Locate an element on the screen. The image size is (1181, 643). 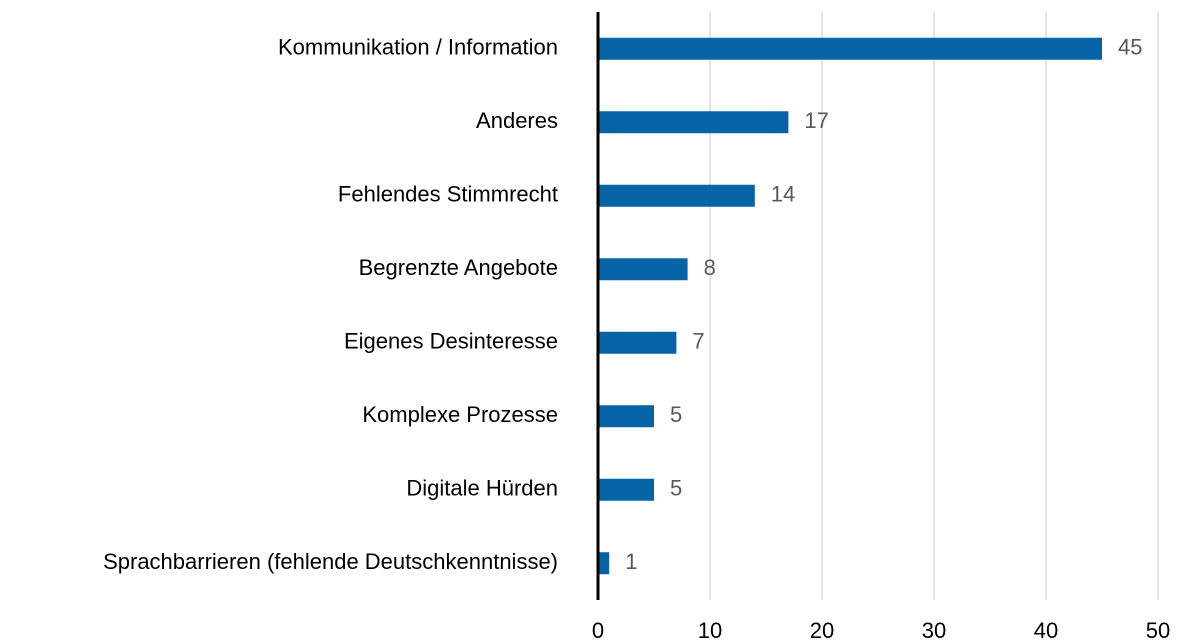
y-tick-label: Digitale Hürden is located at coordinates (482, 488).